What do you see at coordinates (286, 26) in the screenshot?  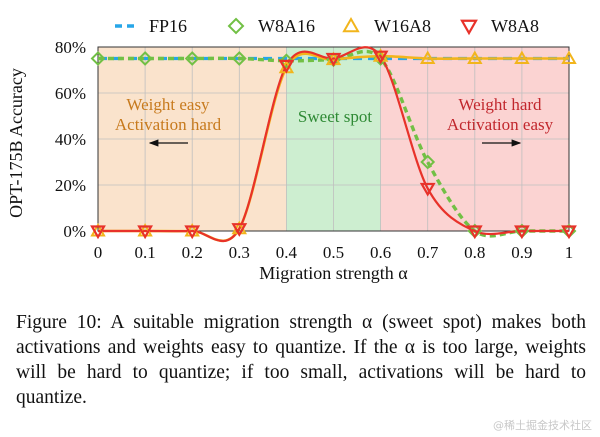 I see `legend-w8a16-label: W8A16` at bounding box center [286, 26].